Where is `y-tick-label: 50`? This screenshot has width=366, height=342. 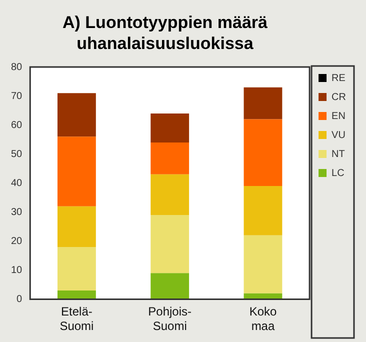 y-tick-label: 50 is located at coordinates (17, 154).